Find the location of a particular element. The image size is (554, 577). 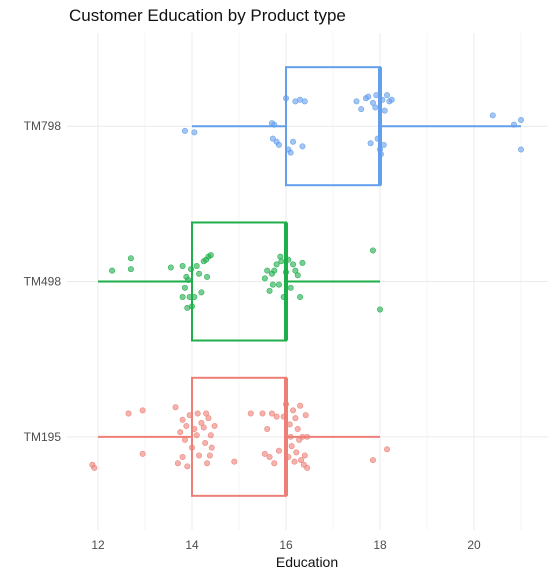

boxplot-tm798 is located at coordinates (352, 126).